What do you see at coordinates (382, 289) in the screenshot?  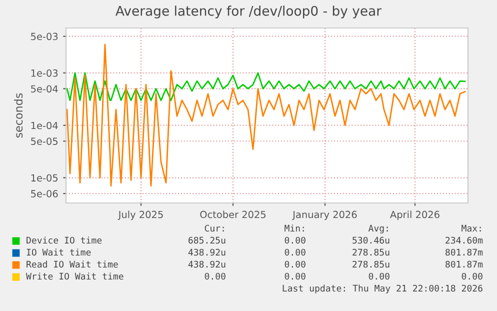 I see `text: Last update: Thu May 21 22:00:18 2026` at bounding box center [382, 289].